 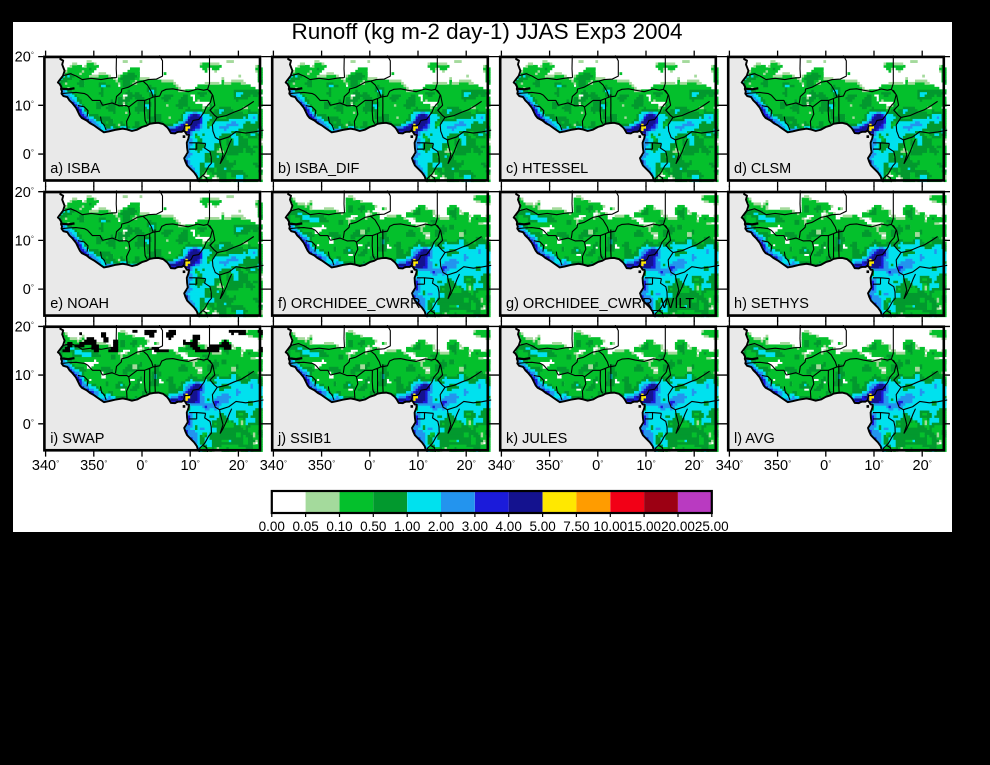 I want to click on svg-text: e) NOAH, so click(x=79, y=304).